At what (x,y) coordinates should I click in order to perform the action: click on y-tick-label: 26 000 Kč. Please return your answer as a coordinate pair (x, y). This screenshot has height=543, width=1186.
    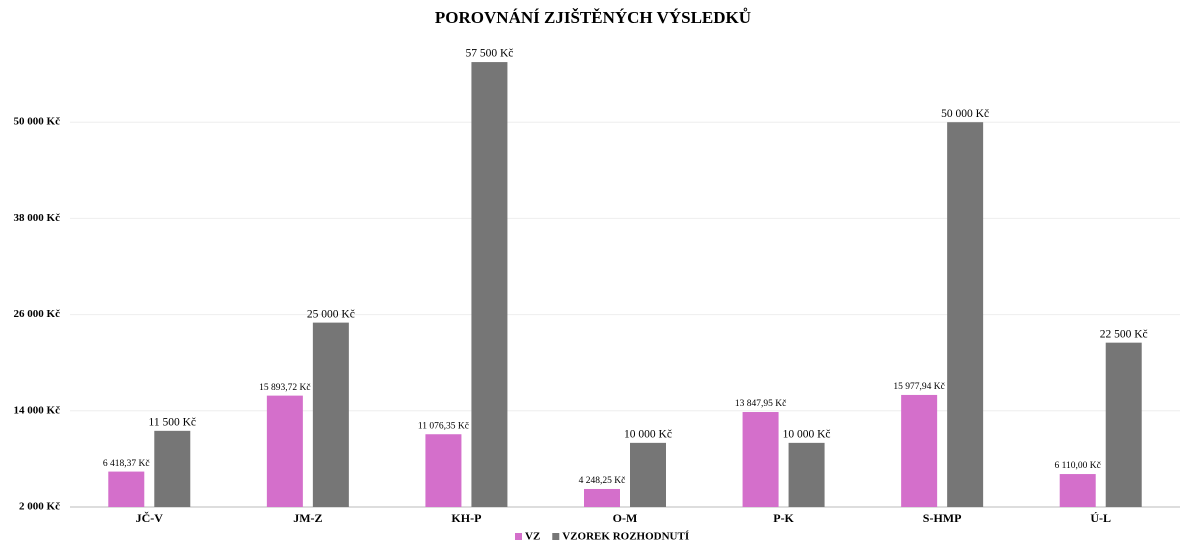
    Looking at the image, I should click on (37, 314).